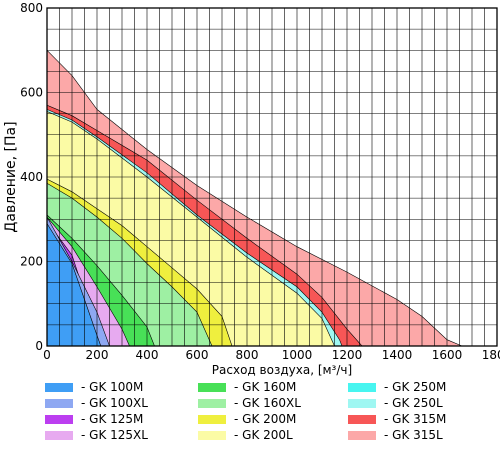 The height and width of the screenshot is (450, 500). Describe the element at coordinates (114, 435) in the screenshot. I see `legend-label: - GK 125XL` at that location.